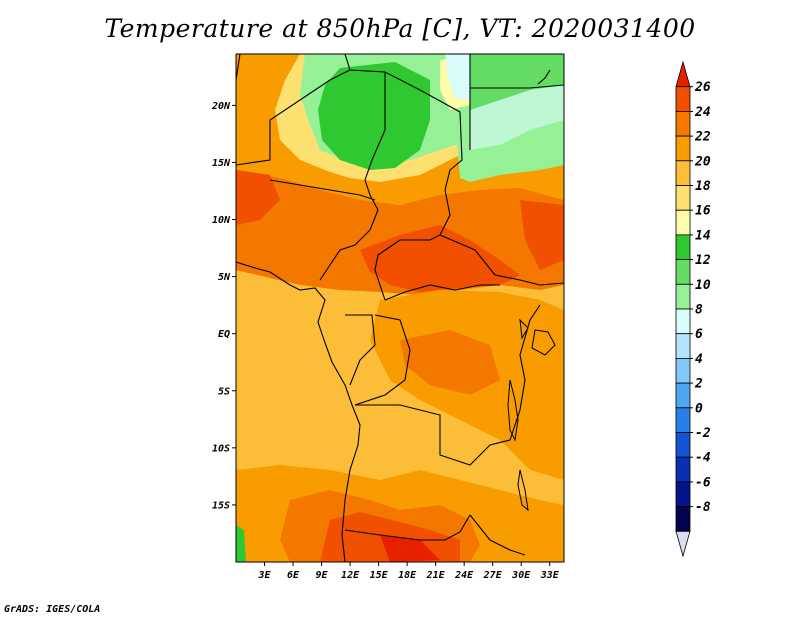 Image resolution: width=800 pixels, height=618 pixels. I want to click on lat-label: 5S, so click(224, 391).